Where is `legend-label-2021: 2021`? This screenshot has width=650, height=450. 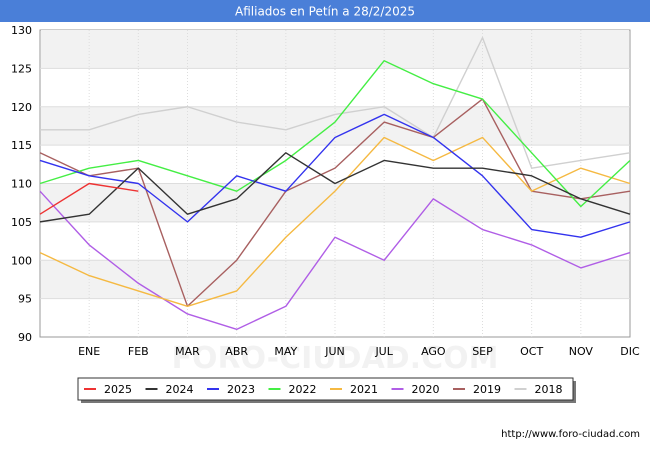
legend-label-2021: 2021 is located at coordinates (364, 389).